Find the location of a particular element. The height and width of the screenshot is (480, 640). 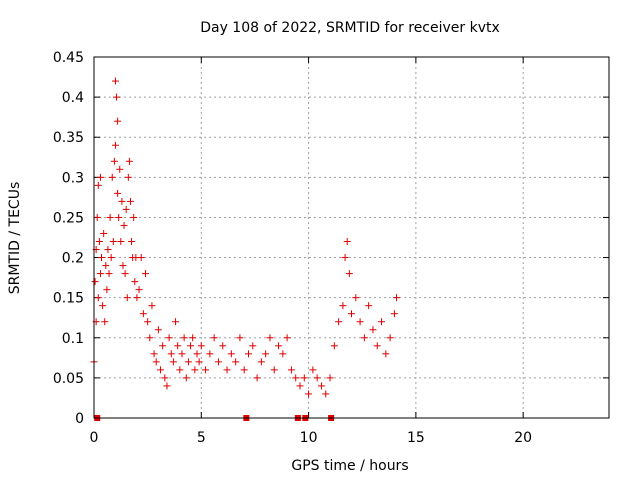

x-tick-label: 0 is located at coordinates (94, 438).